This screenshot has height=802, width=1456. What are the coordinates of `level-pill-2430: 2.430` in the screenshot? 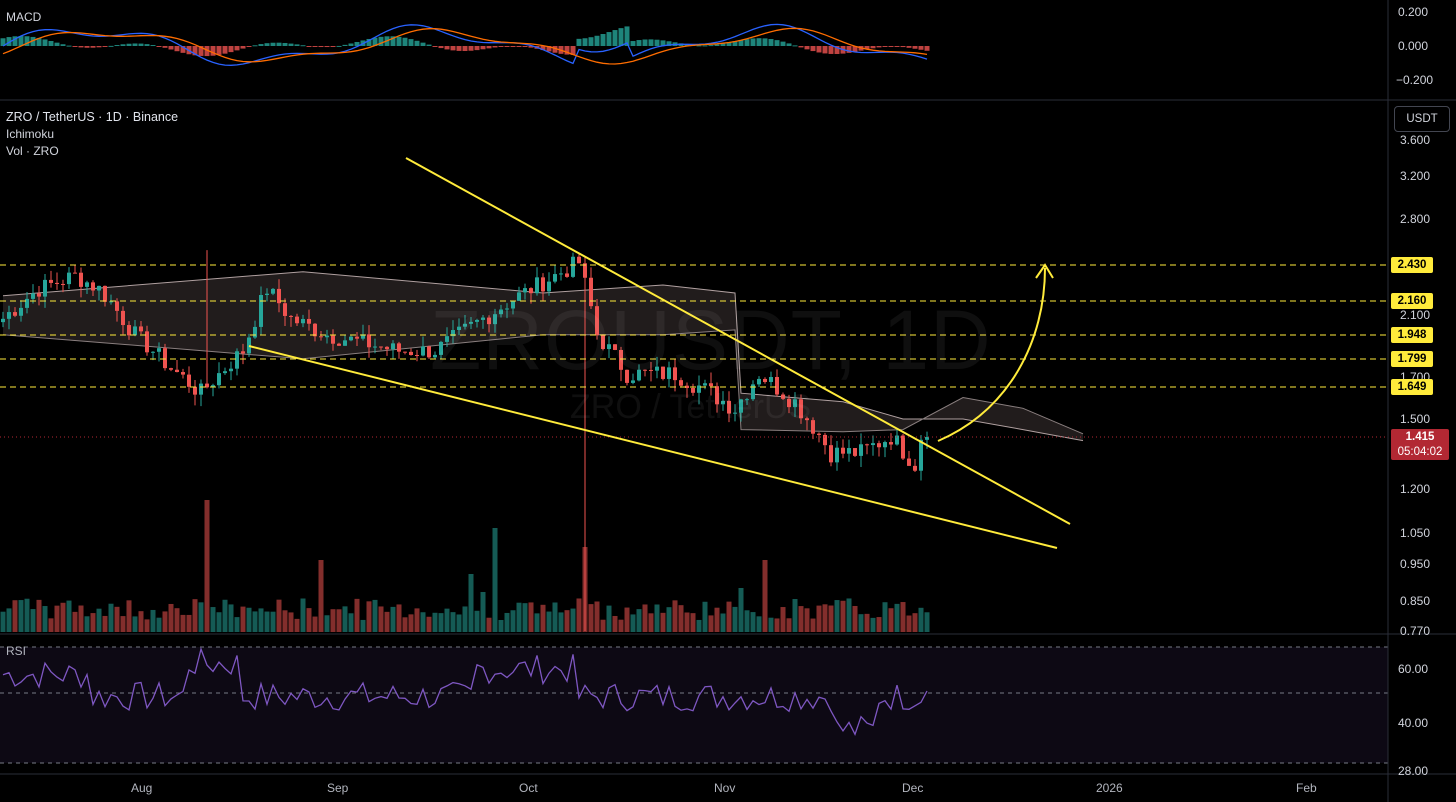 It's located at (1412, 265).